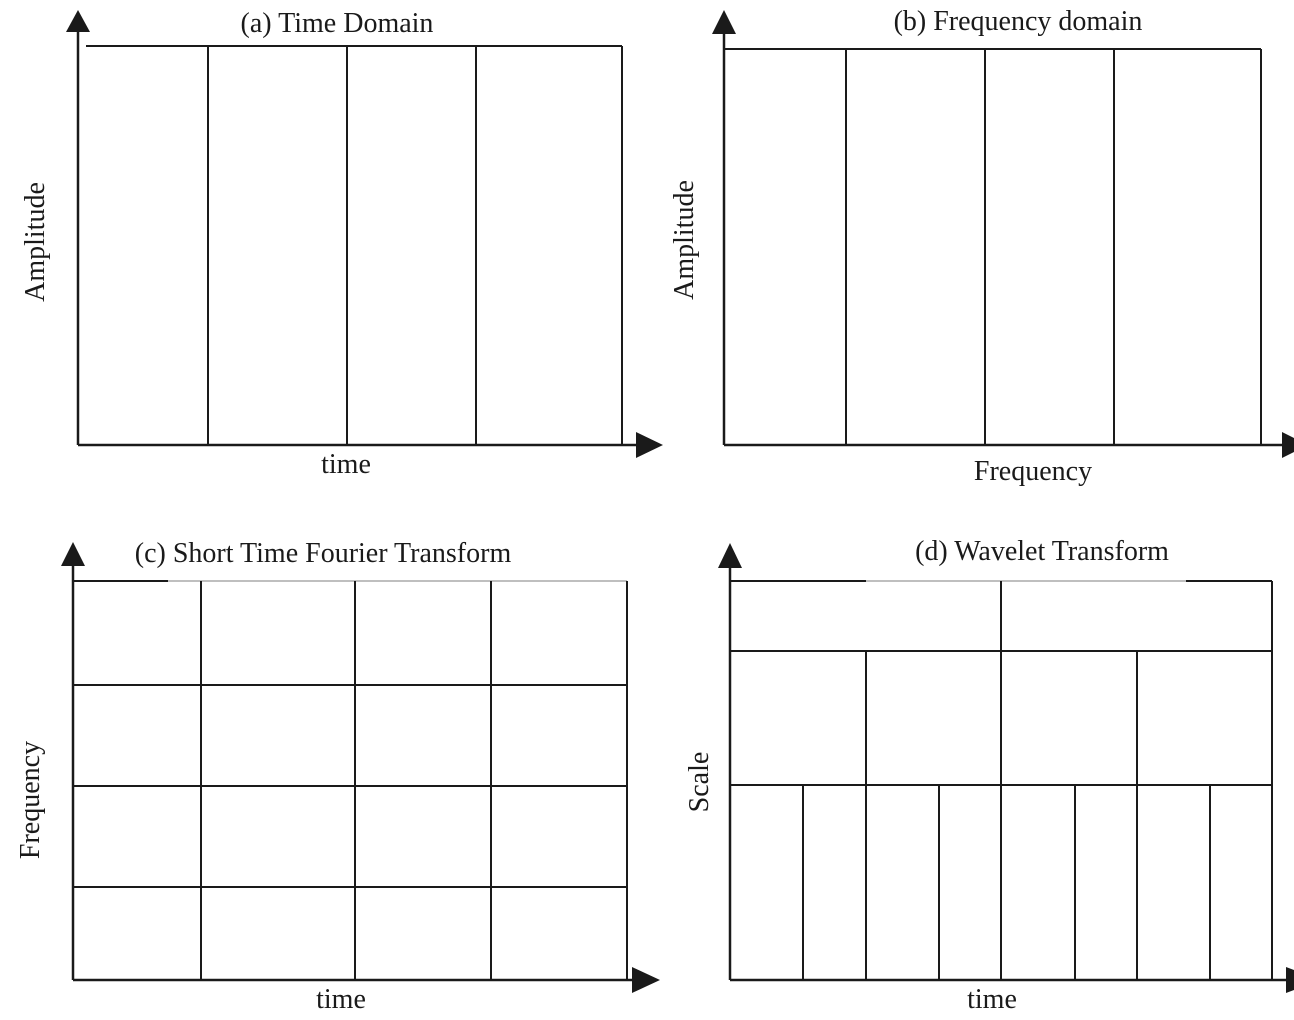 This screenshot has height=1020, width=1294. Describe the element at coordinates (346, 464) in the screenshot. I see `panel-a-xlabel: time` at that location.